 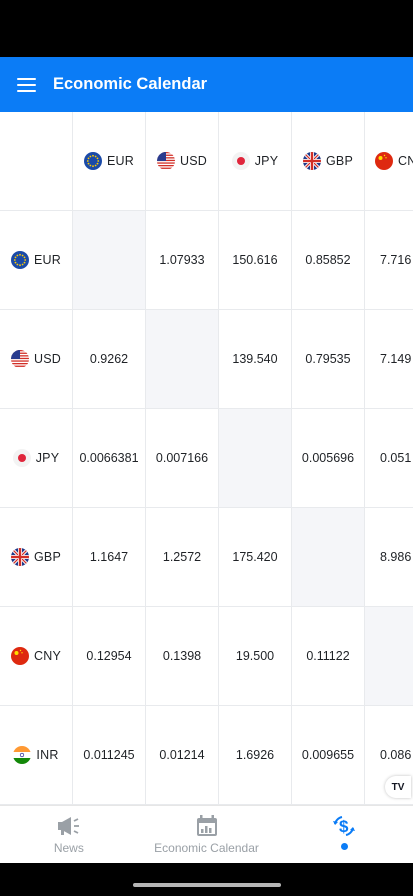 I want to click on rate-cell: 0.85852, so click(x=328, y=260).